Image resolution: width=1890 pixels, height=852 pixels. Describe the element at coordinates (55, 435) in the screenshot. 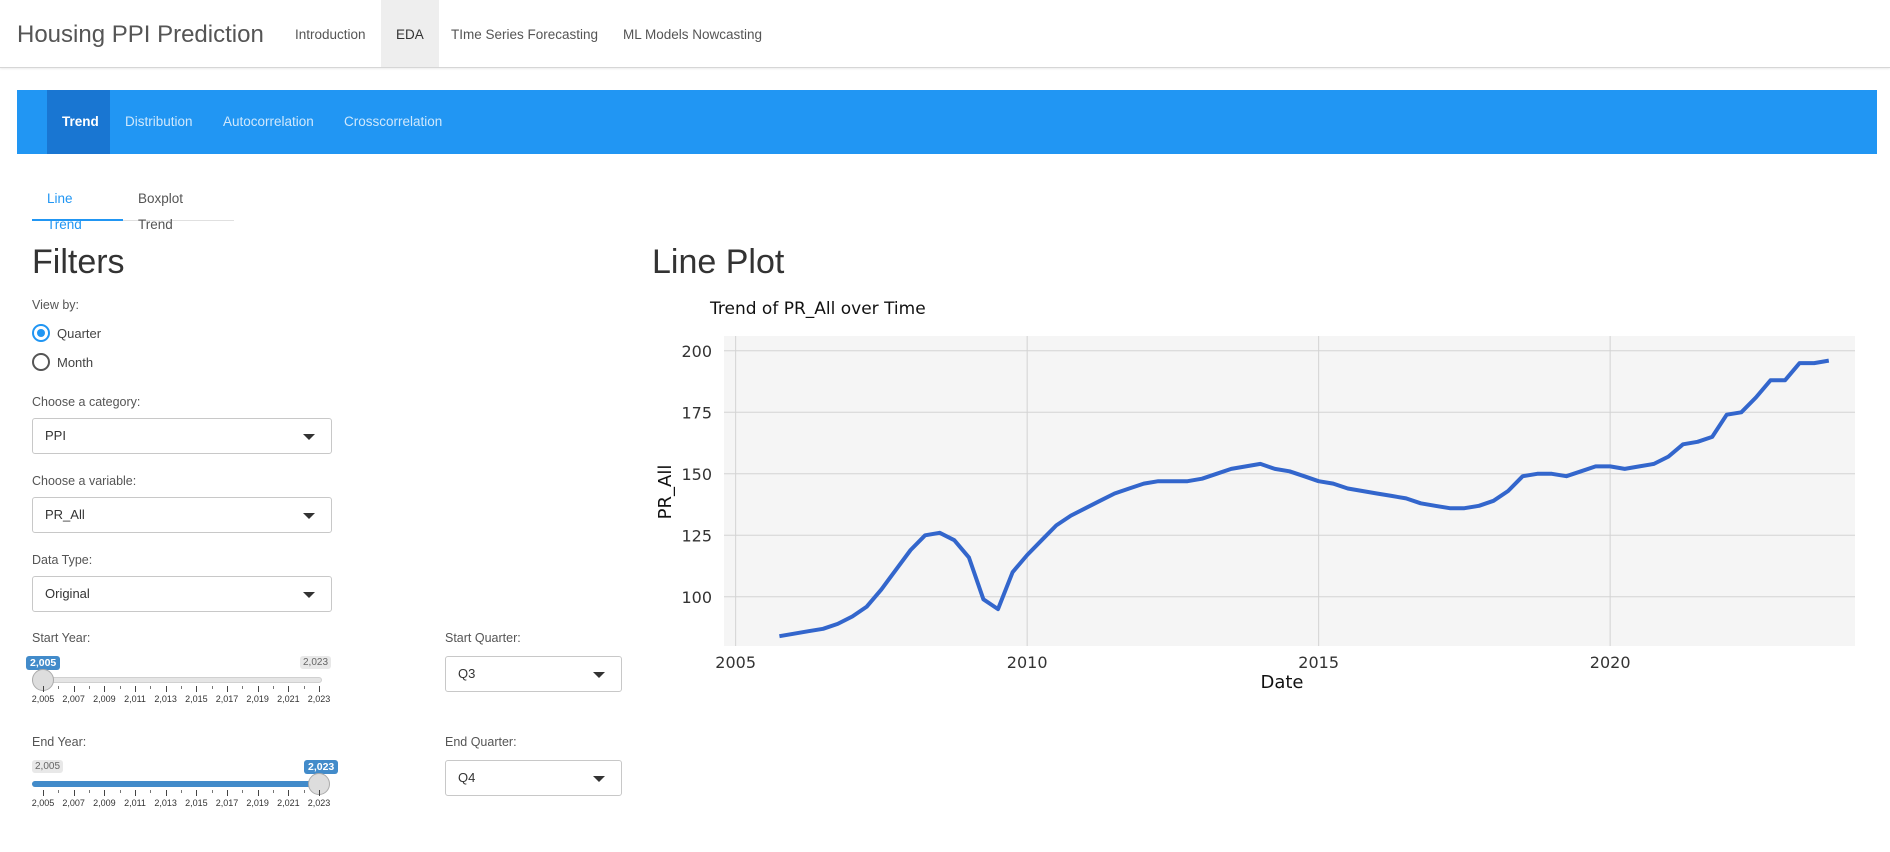

I see `category-select-value: PPI` at that location.